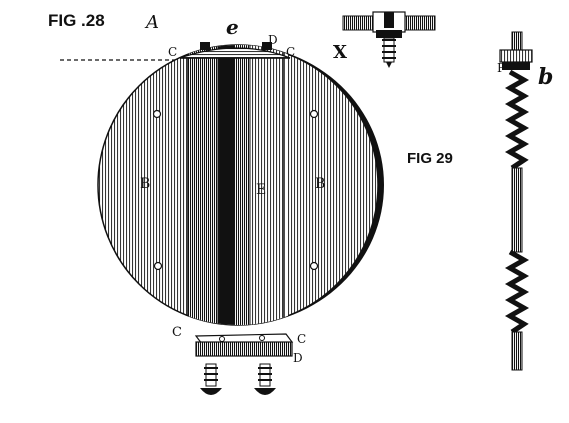  What do you see at coordinates (389, 39) in the screenshot?
I see `x-fitting` at bounding box center [389, 39].